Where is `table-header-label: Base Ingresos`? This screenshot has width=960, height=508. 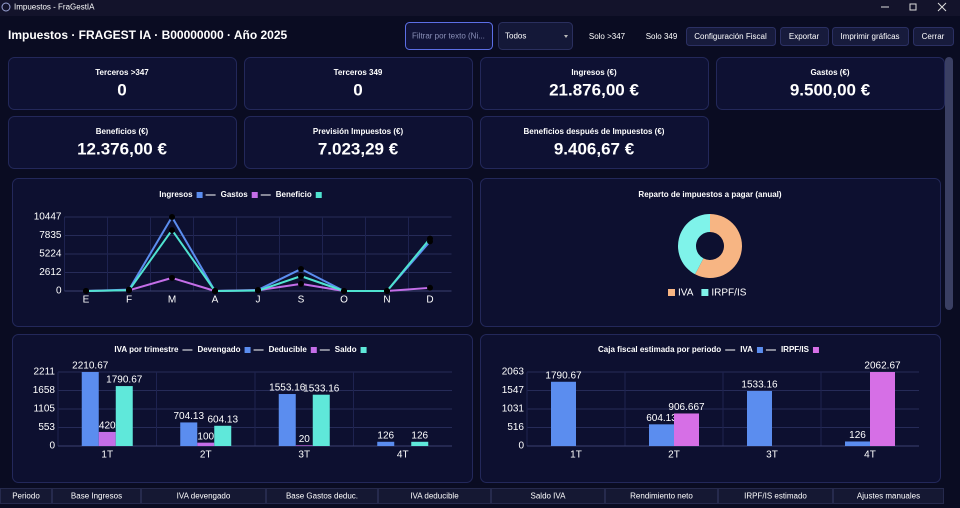
table-header-label: Base Ingresos is located at coordinates (96, 496).